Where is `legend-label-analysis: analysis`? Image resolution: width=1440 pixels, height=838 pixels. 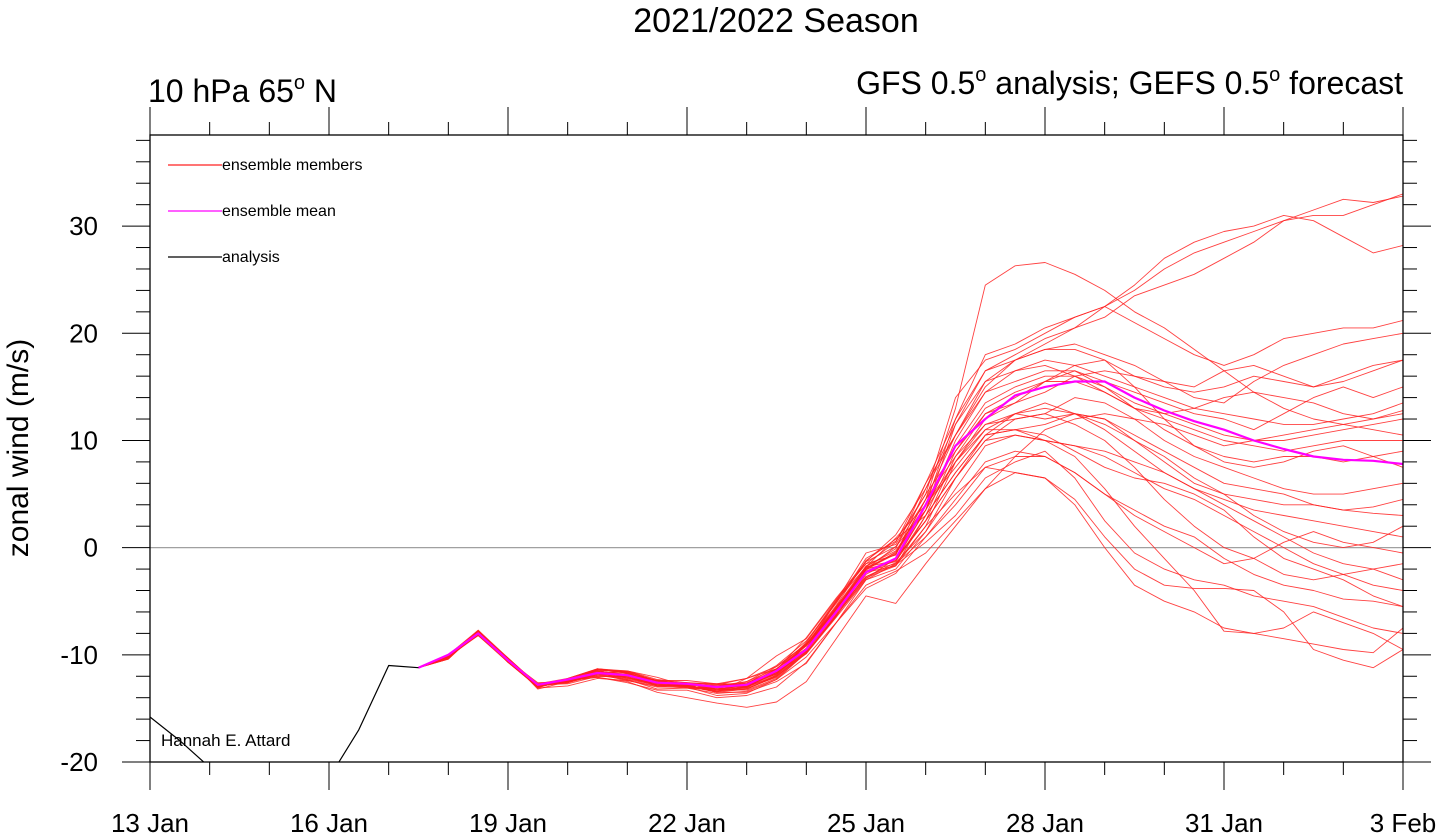 legend-label-analysis: analysis is located at coordinates (251, 257).